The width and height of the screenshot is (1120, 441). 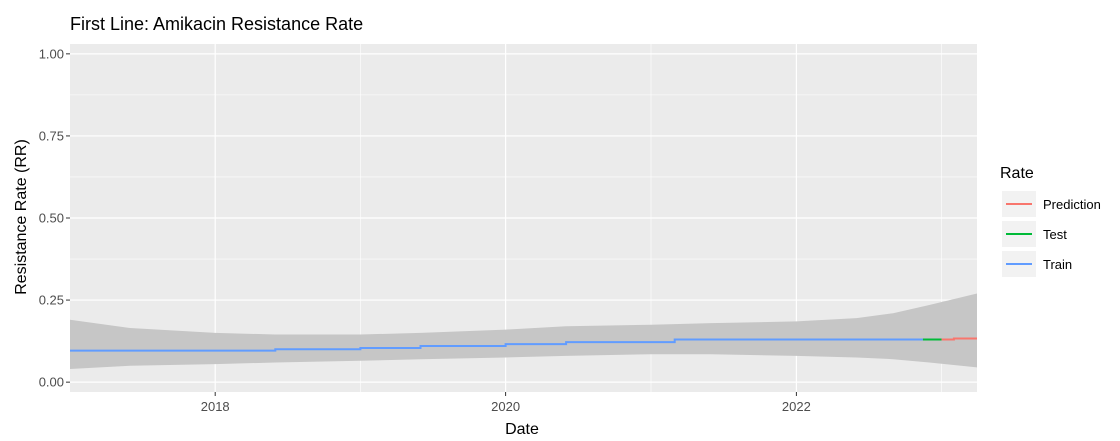 I want to click on chart-title: First Line: Amikacin Resistance Rate, so click(x=216, y=24).